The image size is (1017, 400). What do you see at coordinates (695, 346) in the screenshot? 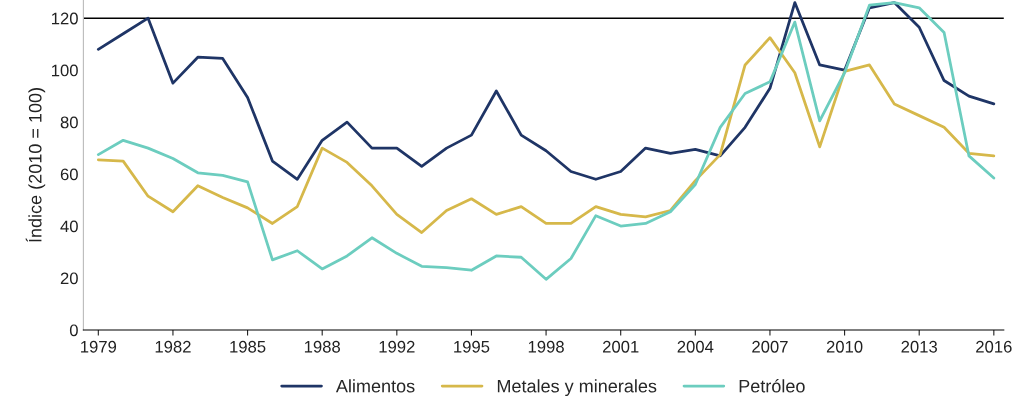
I see `x-tick-label: 2004` at bounding box center [695, 346].